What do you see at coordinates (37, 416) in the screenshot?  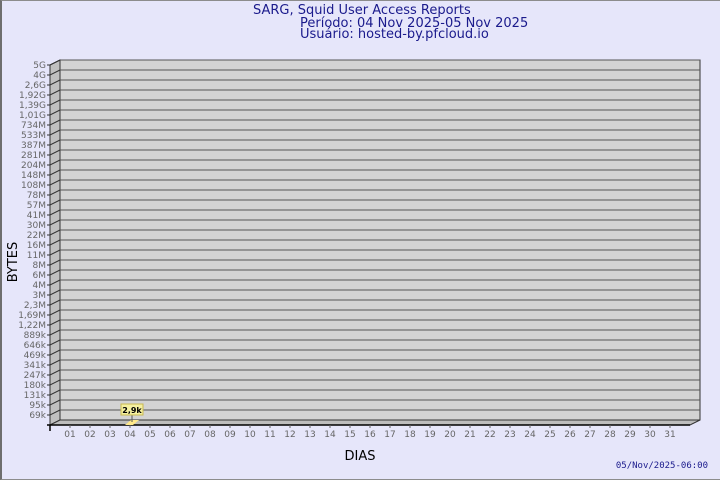 I see `y-tick-label: 69k` at bounding box center [37, 416].